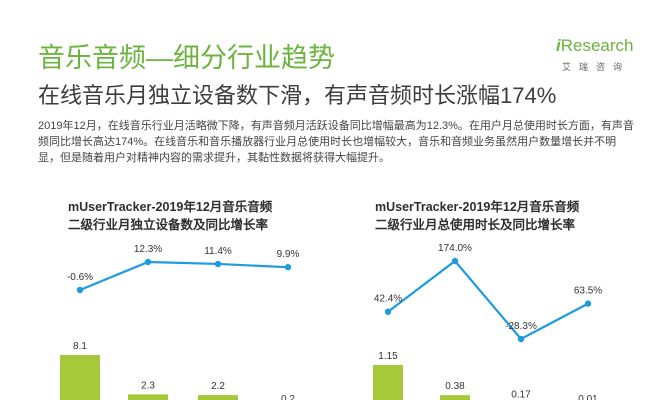  I want to click on chart-2-growth-label: 174.0%, so click(455, 248).